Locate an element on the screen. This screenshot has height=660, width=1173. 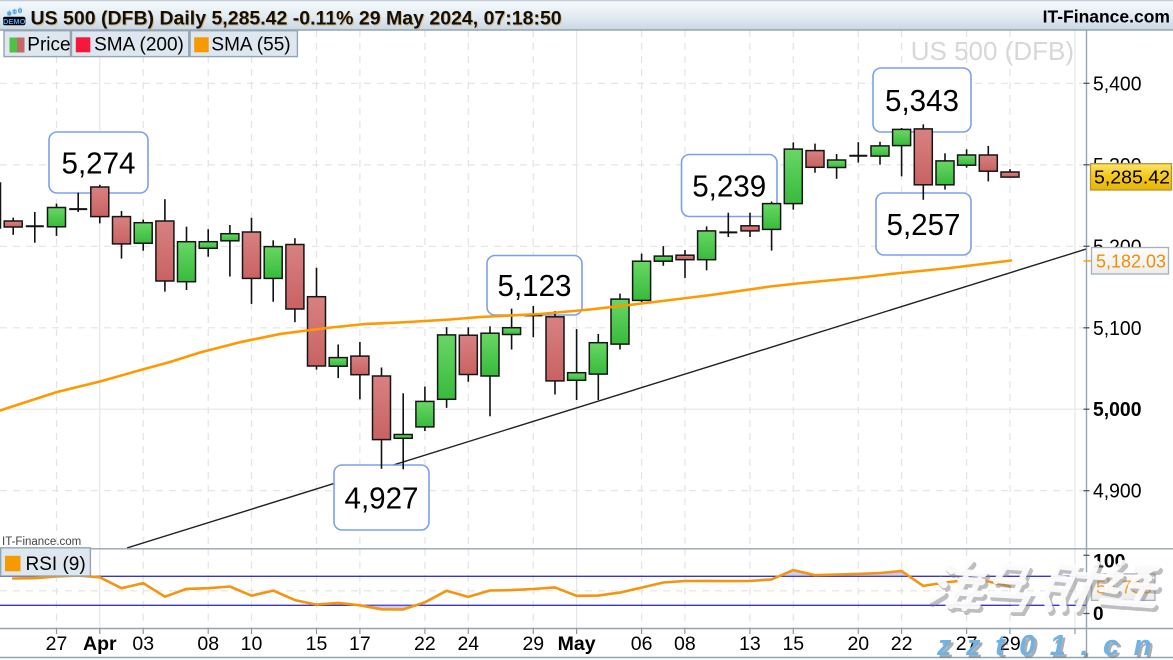
svg-text: US 500 (DFB) is located at coordinates (992, 51).